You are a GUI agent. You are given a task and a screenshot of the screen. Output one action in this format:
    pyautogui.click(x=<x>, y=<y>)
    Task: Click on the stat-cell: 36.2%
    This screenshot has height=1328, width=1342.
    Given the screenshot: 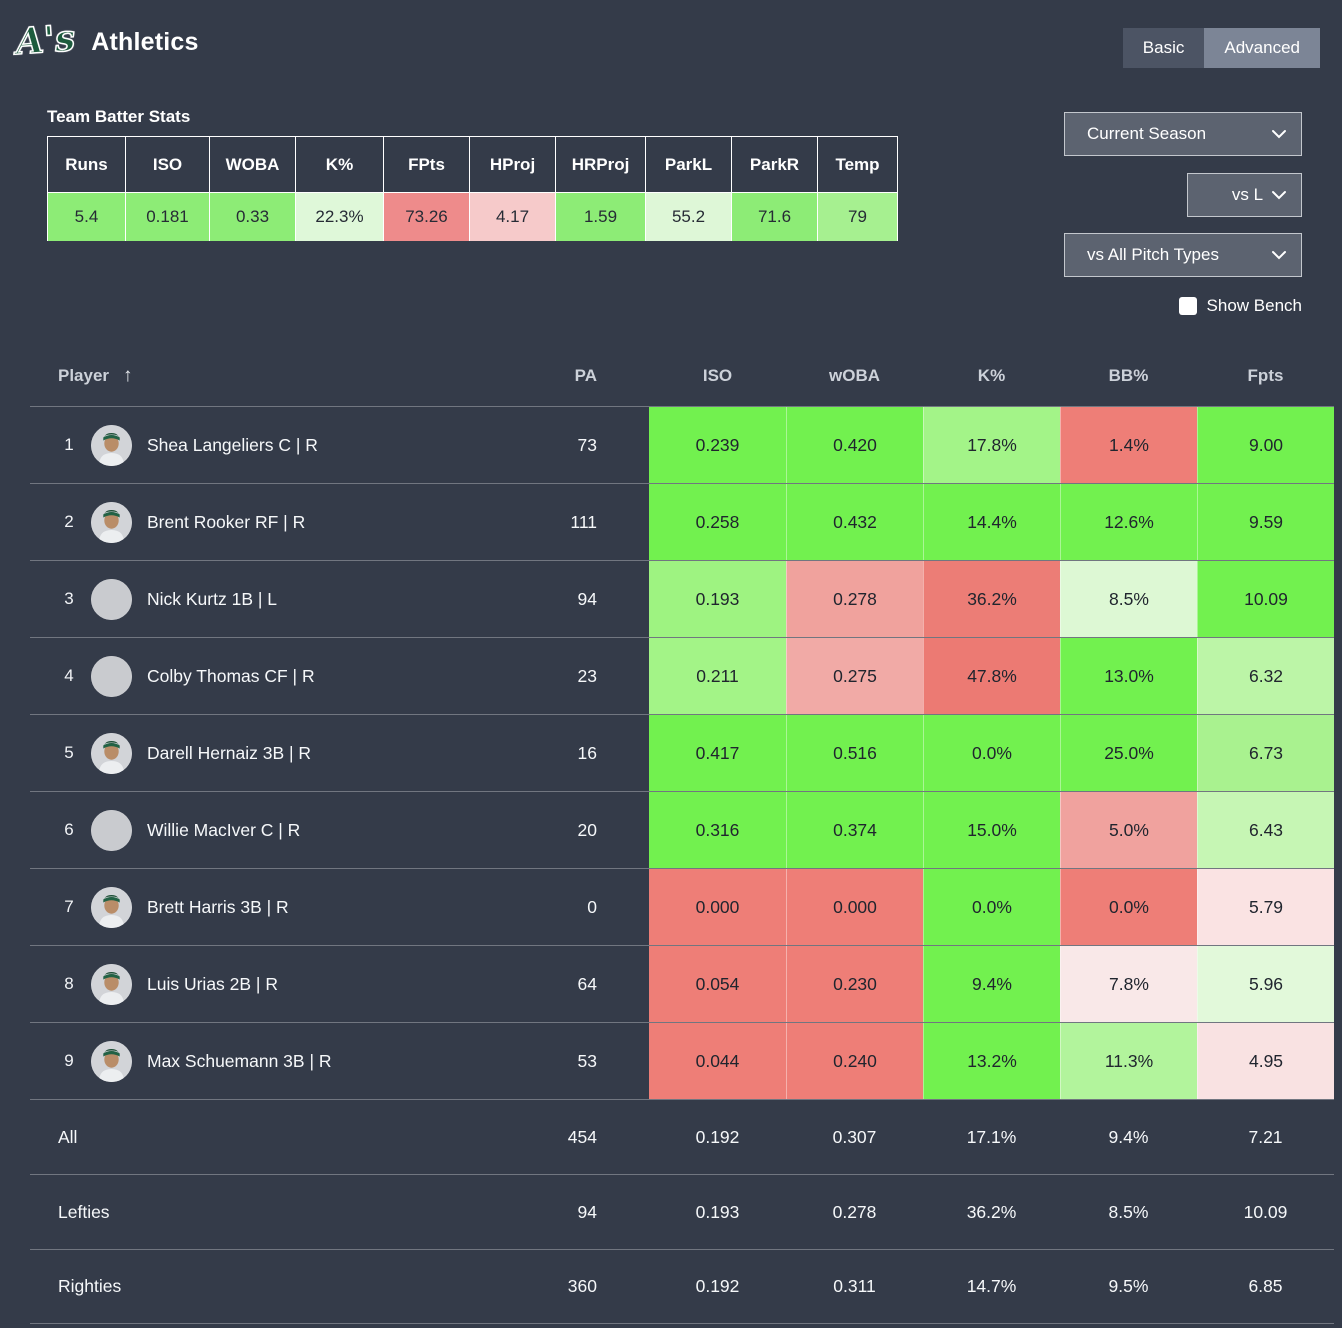 What is the action you would take?
    pyautogui.click(x=991, y=599)
    